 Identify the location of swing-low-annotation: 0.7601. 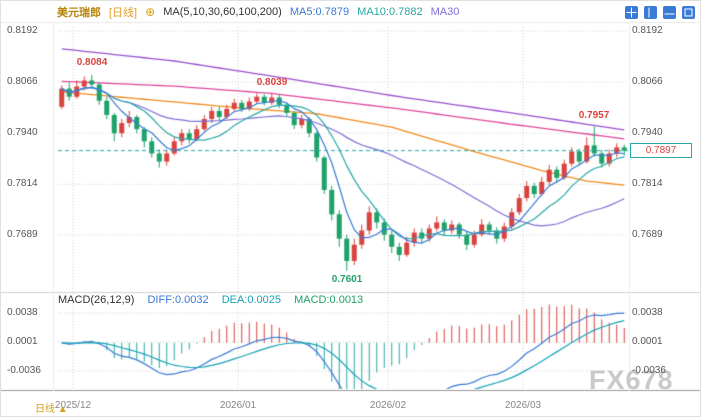
(347, 279).